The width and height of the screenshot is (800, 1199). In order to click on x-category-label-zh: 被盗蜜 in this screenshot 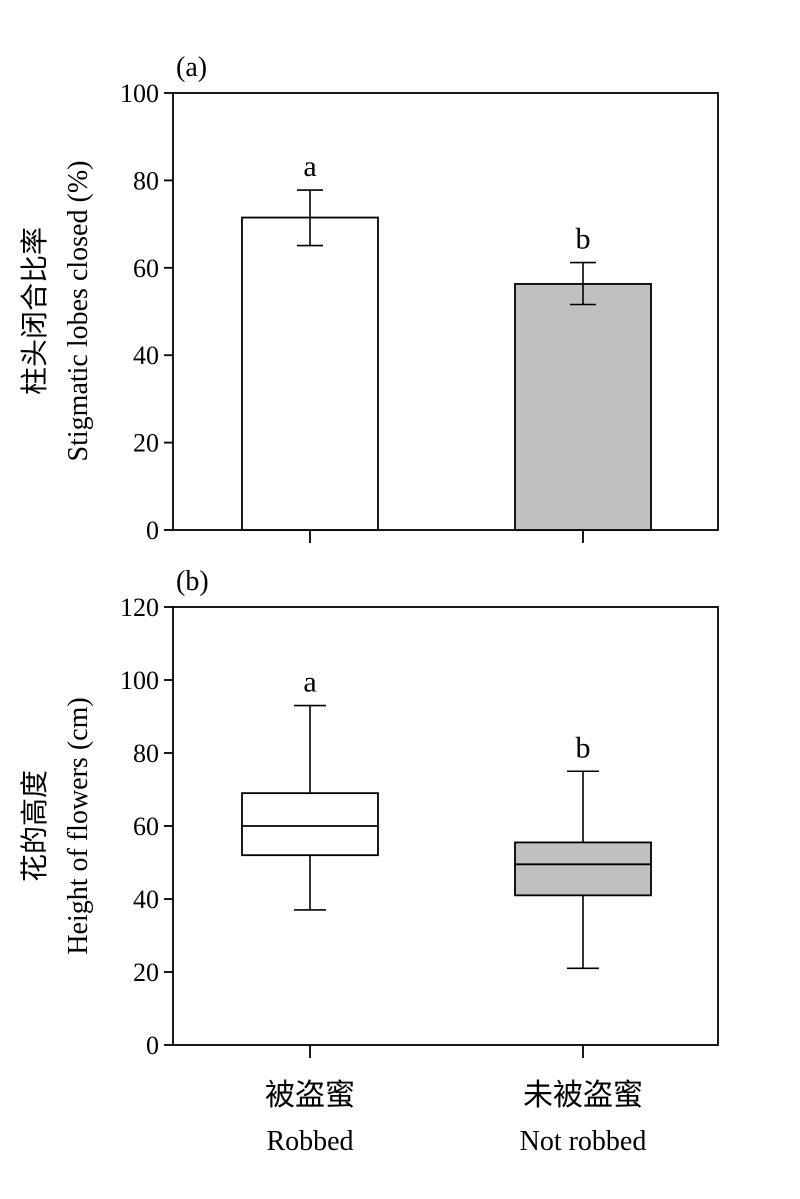, I will do `click(310, 1095)`.